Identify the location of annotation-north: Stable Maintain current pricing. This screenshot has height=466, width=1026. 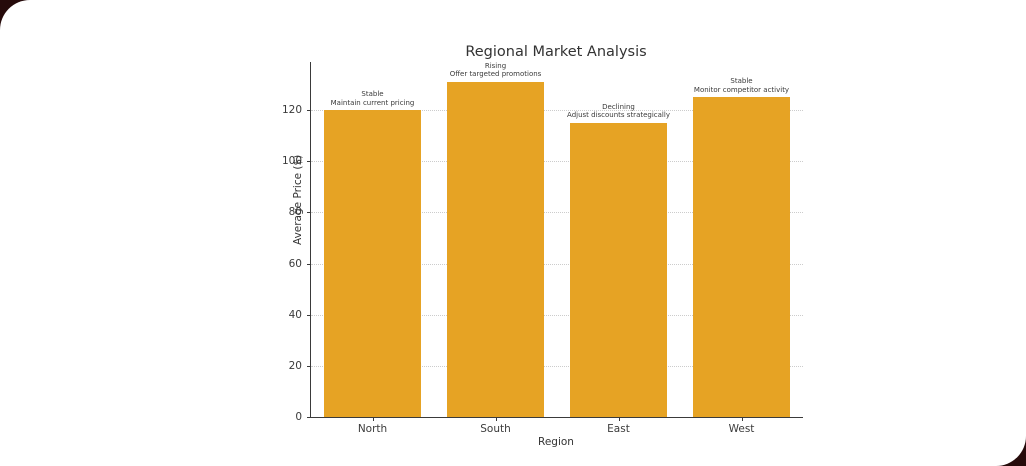
(373, 98).